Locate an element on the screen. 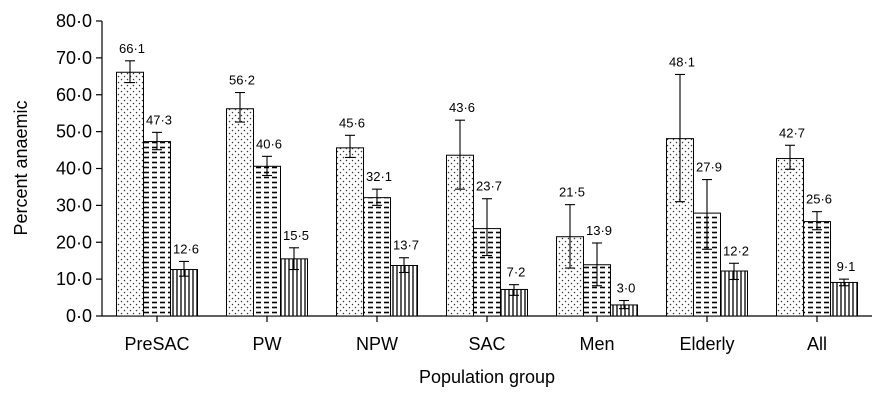  y-tick-label: 30·0 is located at coordinates (74, 205).